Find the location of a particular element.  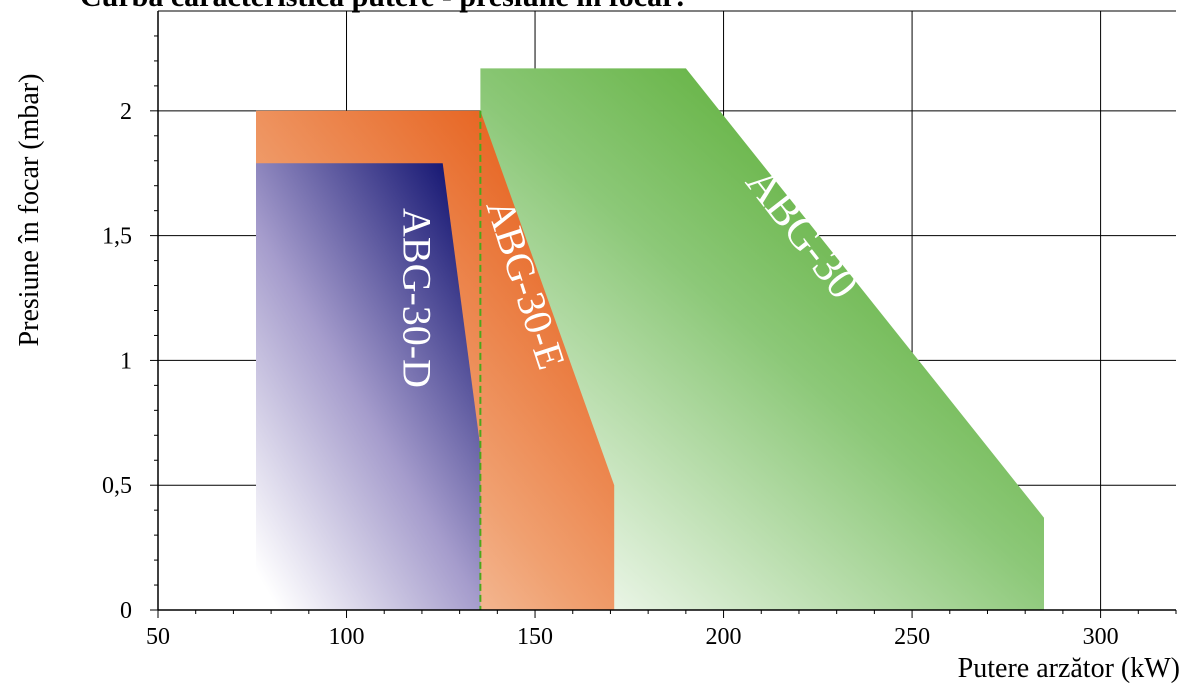

y-tick-label: 2 is located at coordinates (126, 112).